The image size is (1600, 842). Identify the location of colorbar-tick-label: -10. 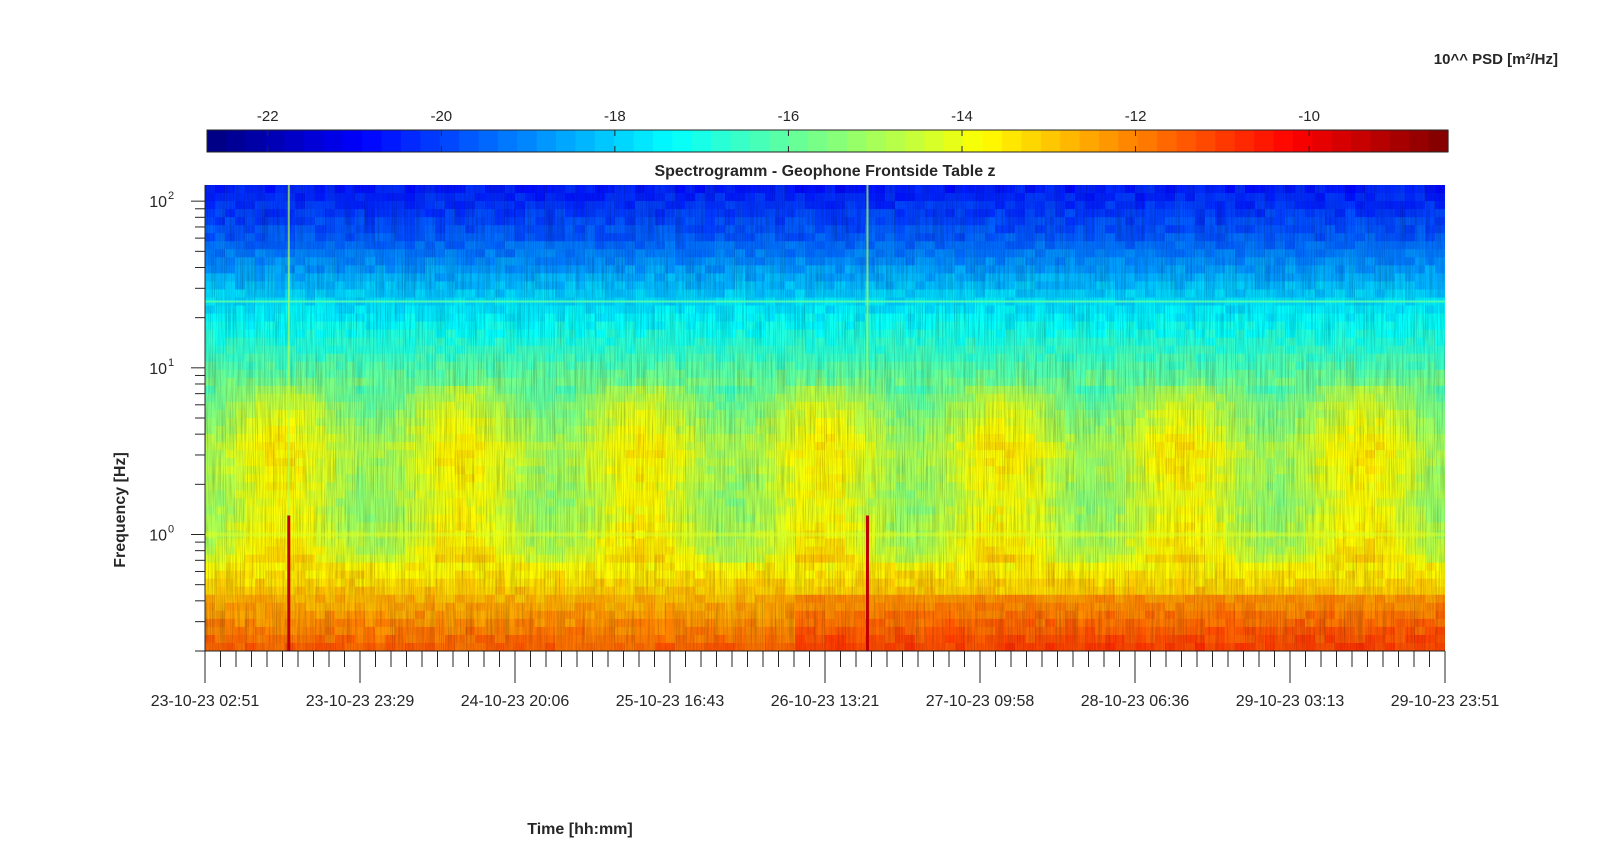
(1309, 116).